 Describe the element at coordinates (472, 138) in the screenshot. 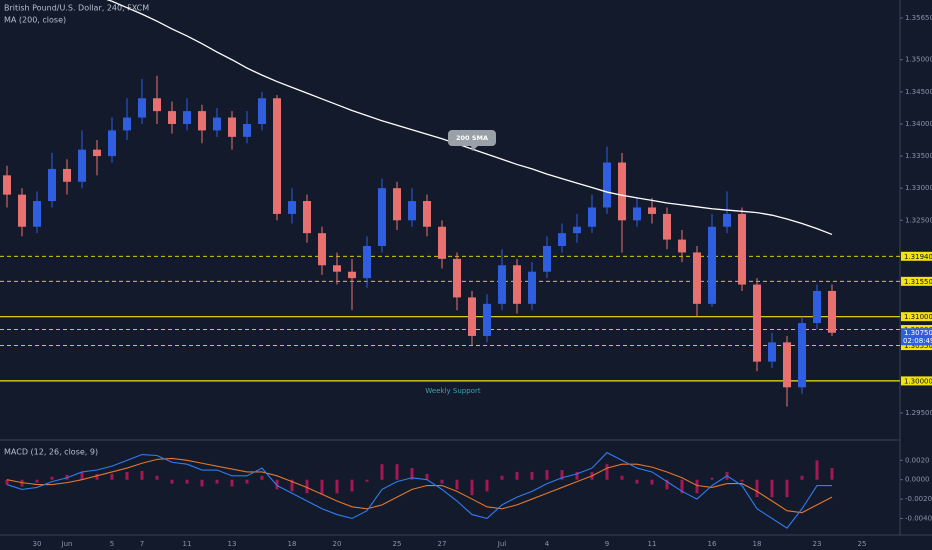

I see `sma-annotation: 200 SMA` at that location.